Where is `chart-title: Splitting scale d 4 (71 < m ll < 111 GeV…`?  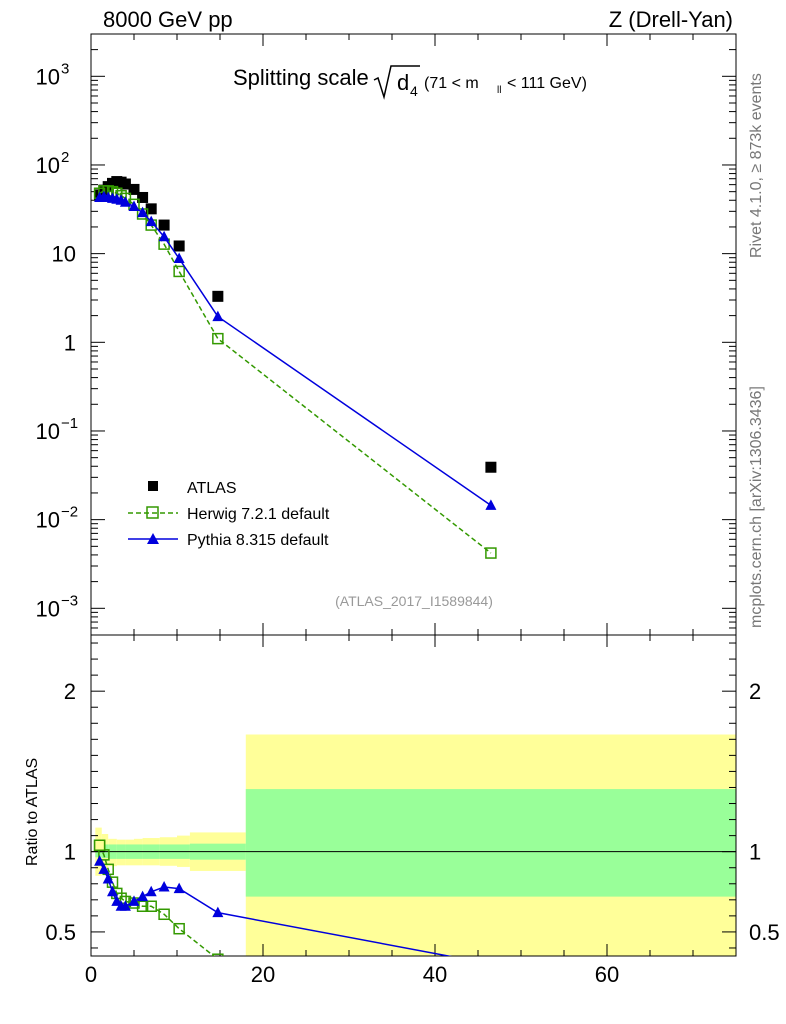
chart-title: Splitting scale d 4 (71 < m ll < 111 GeV… is located at coordinates (410, 82).